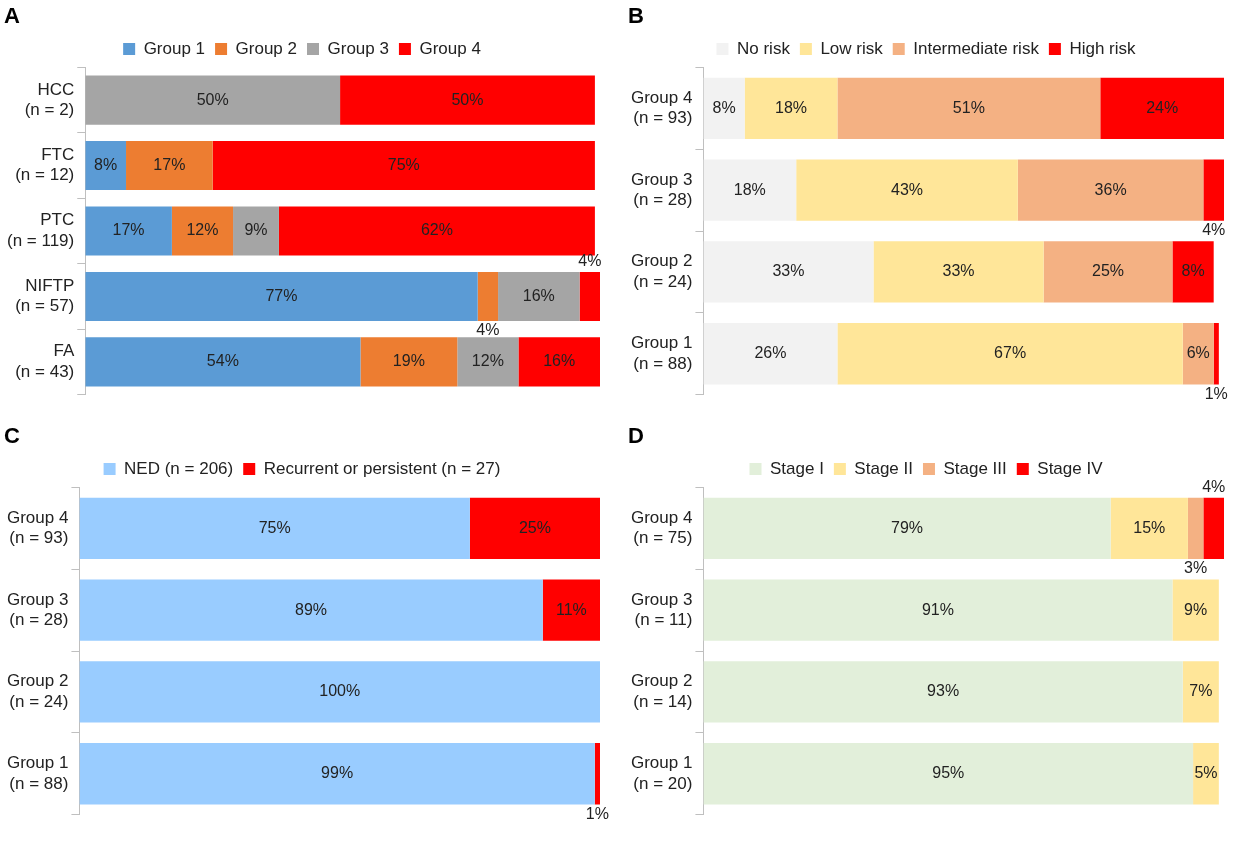  I want to click on y-tick-label: Group 1 (n = 88), so click(661, 353).